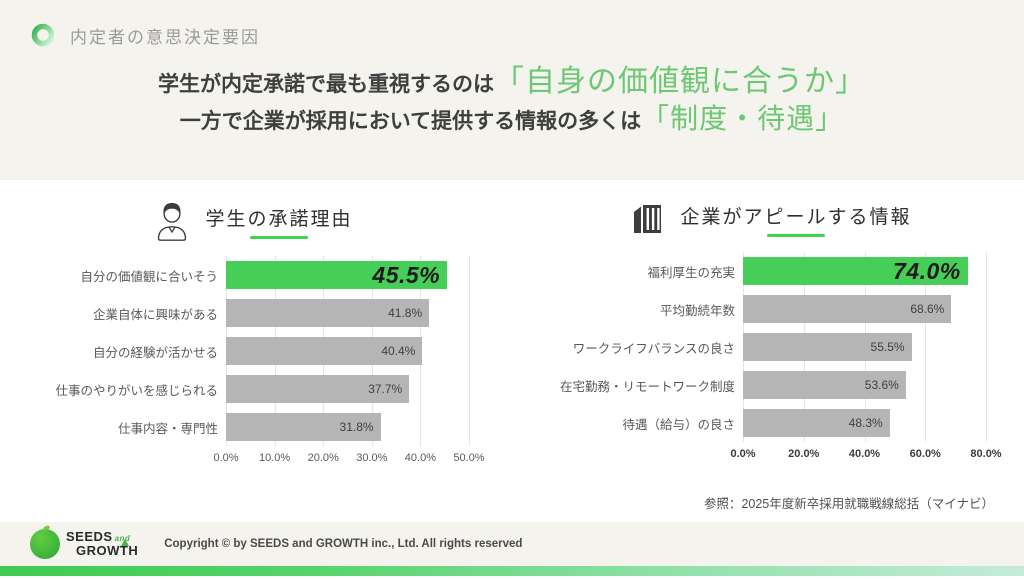  I want to click on chart-row: 仕事内容・専門性 31.8%, so click(253, 427).